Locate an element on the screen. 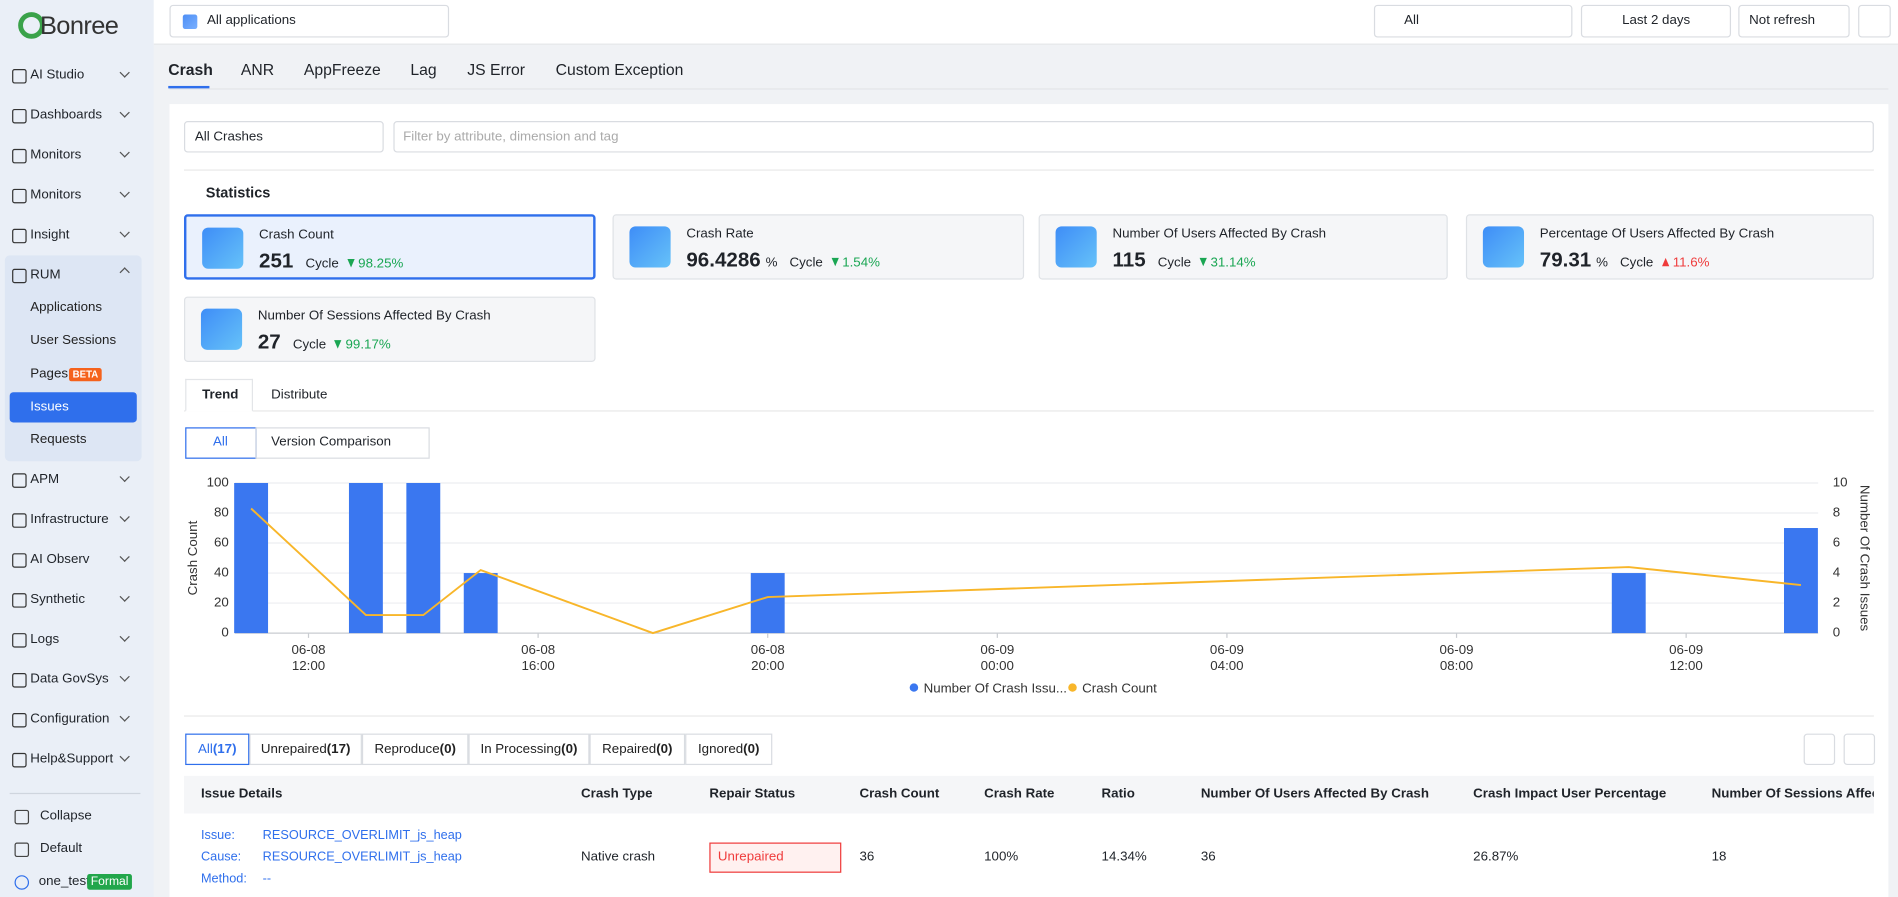  menu-item: AI Observ is located at coordinates (60, 559).